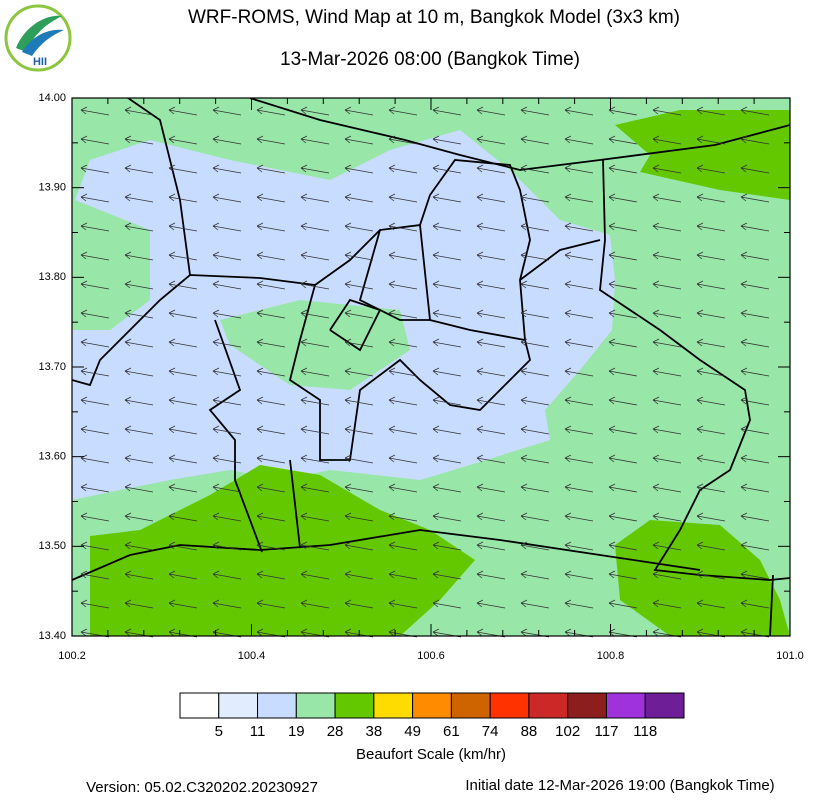 This screenshot has width=816, height=805. I want to click on y-tick-label: 13.90, so click(52, 188).